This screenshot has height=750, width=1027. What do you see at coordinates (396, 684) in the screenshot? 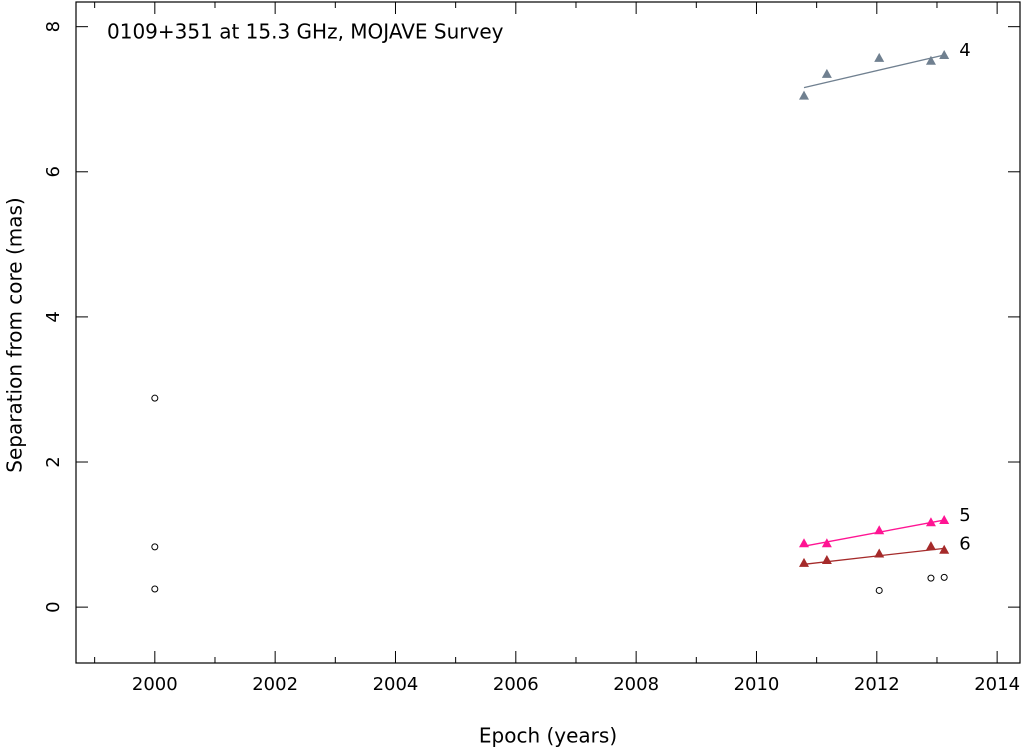
I see `x-tick-label: 2004` at bounding box center [396, 684].